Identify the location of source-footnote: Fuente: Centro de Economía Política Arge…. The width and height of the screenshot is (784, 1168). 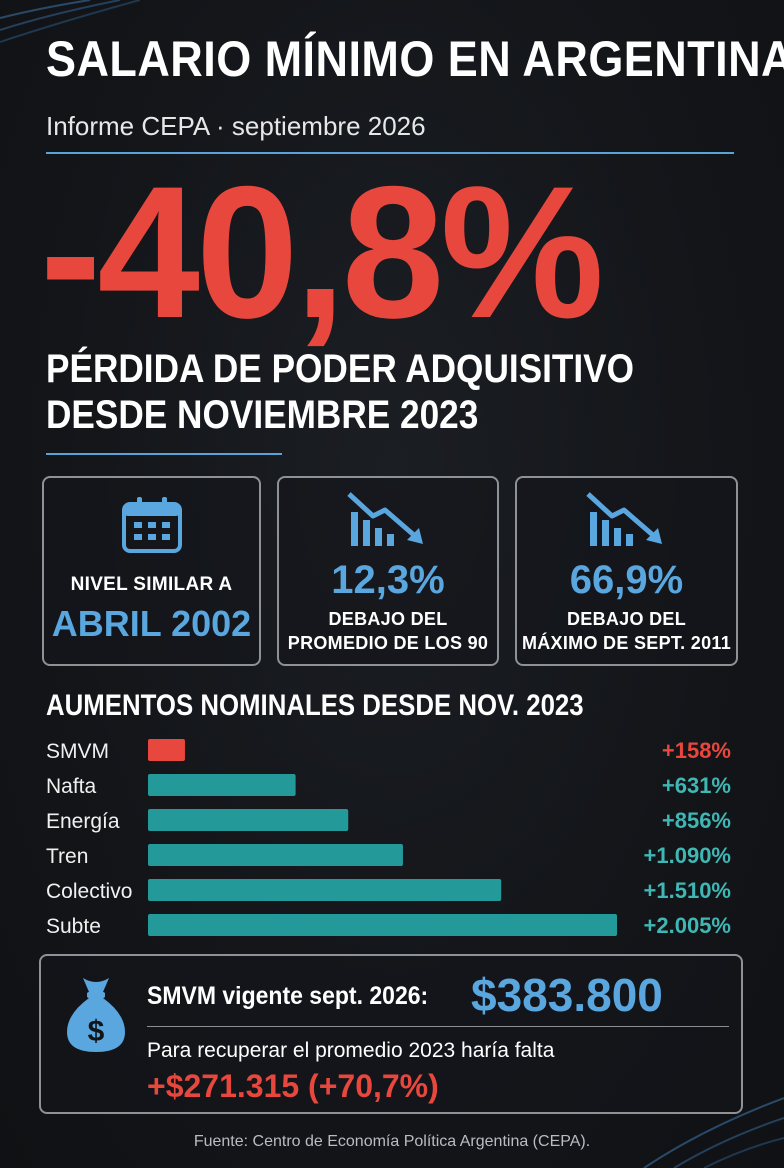
(392, 1141).